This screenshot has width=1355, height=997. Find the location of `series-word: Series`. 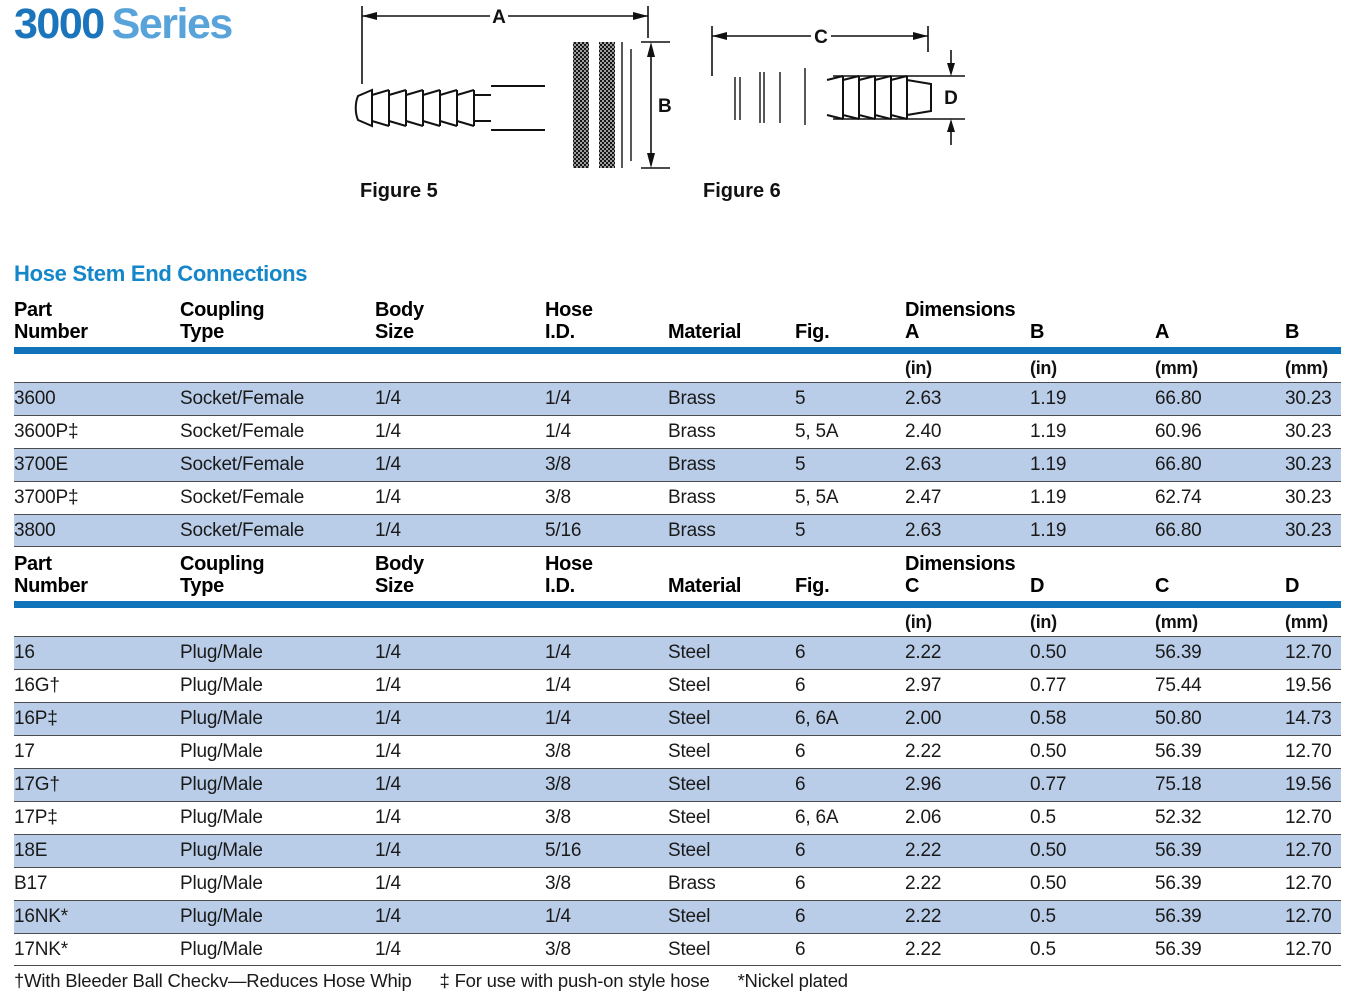

series-word: Series is located at coordinates (172, 24).